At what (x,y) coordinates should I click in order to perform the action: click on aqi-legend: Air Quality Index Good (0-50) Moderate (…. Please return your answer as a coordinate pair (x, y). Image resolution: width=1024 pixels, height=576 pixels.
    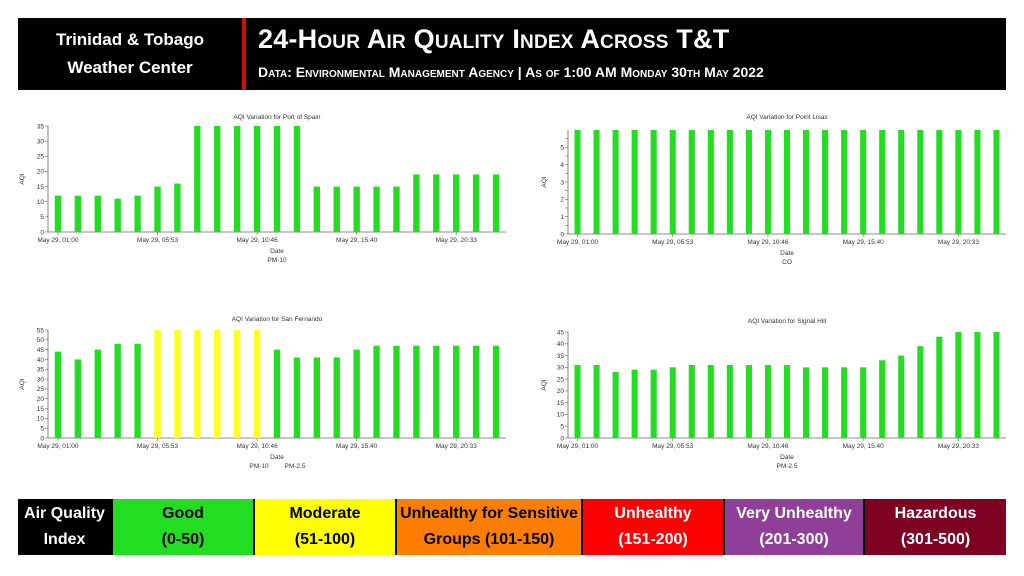
    Looking at the image, I should click on (512, 527).